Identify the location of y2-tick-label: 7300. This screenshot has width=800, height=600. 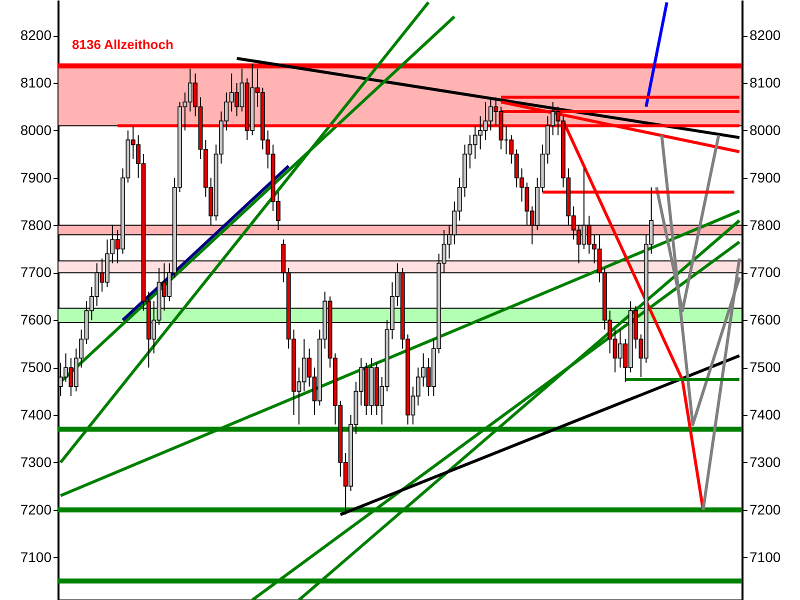
(765, 462).